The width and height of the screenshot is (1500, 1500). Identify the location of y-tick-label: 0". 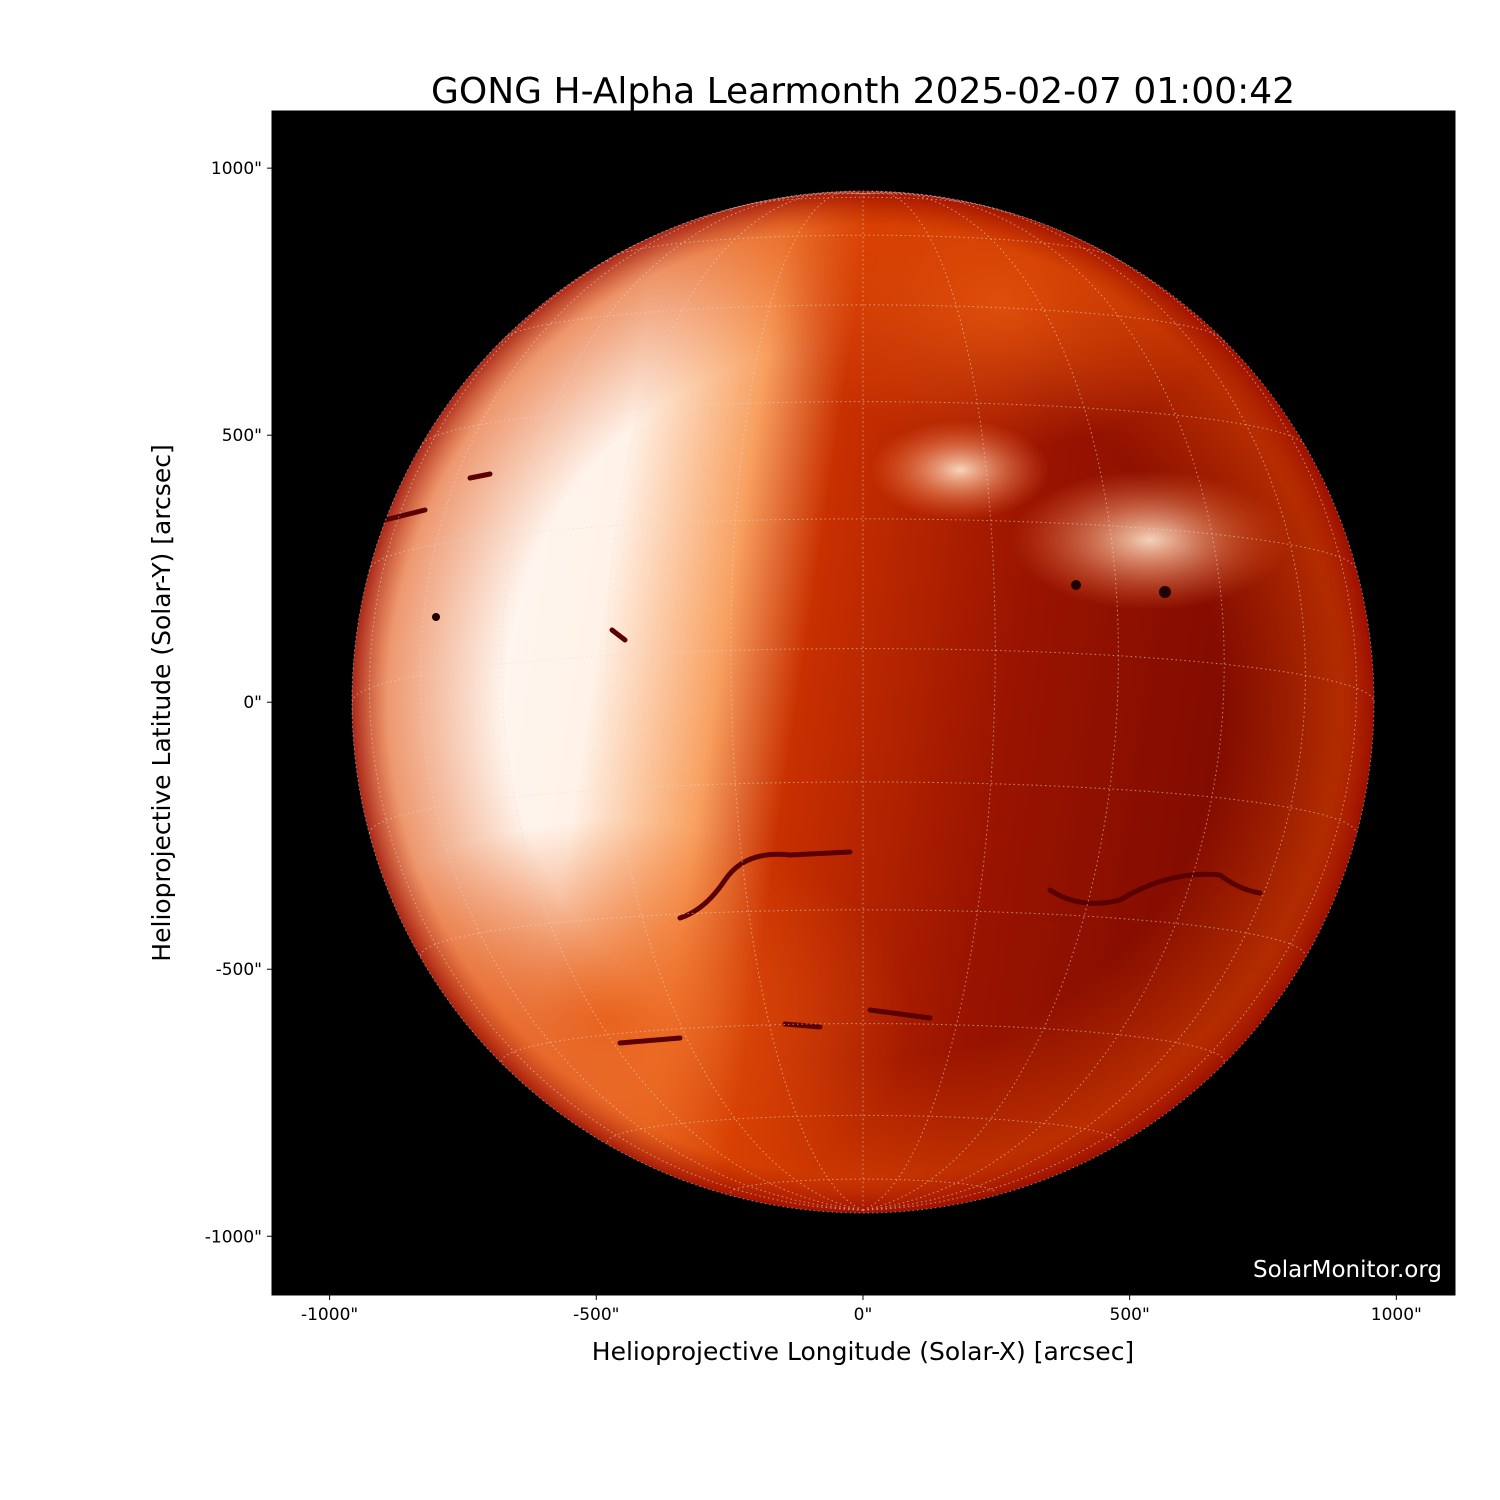
(252, 703).